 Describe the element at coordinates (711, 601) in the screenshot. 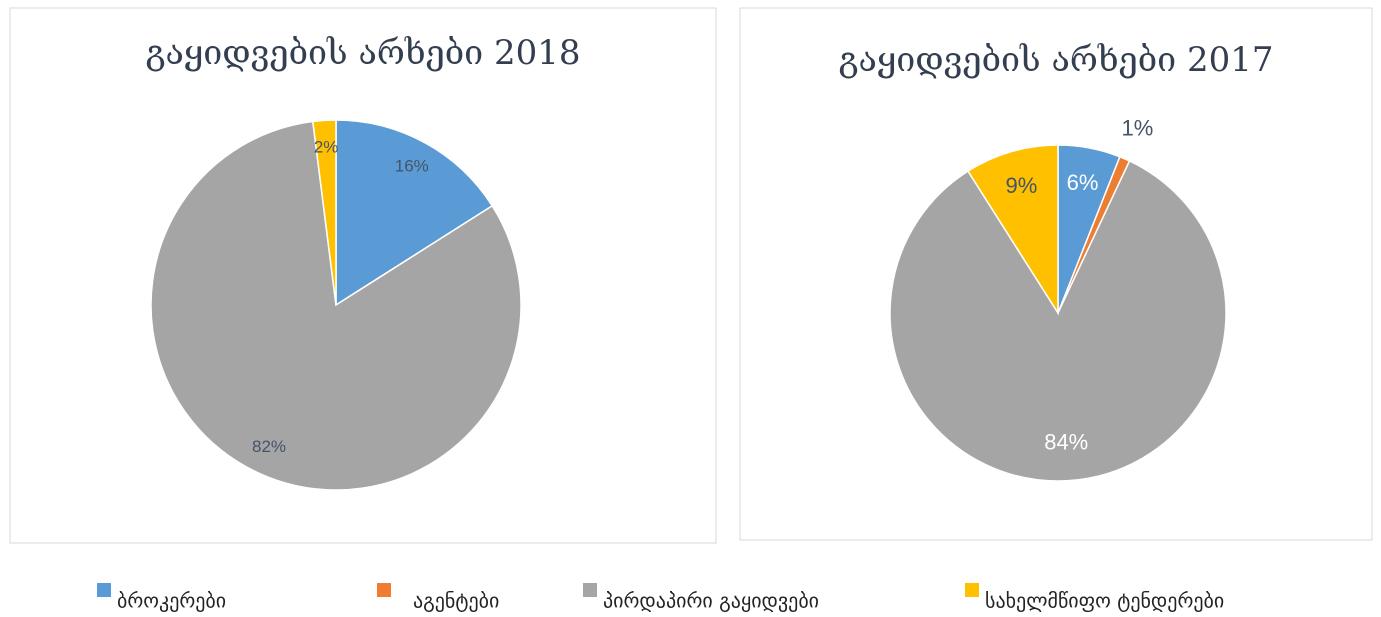

I see `legend-label: პირდაპირი გაყიდვები` at that location.